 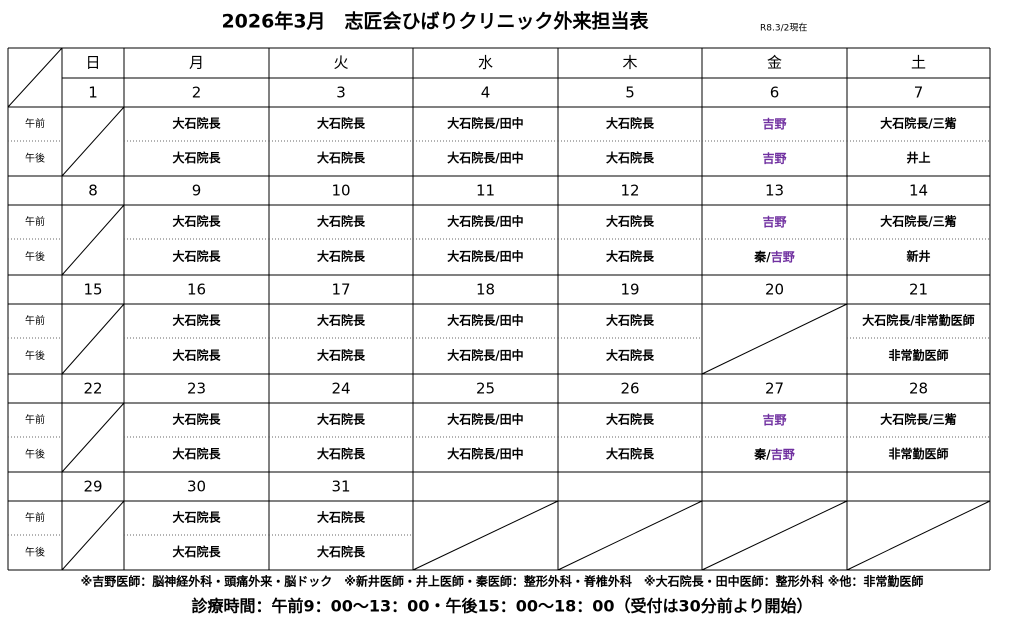 What do you see at coordinates (783, 28) in the screenshot?
I see `updated: R8.3/2現在` at bounding box center [783, 28].